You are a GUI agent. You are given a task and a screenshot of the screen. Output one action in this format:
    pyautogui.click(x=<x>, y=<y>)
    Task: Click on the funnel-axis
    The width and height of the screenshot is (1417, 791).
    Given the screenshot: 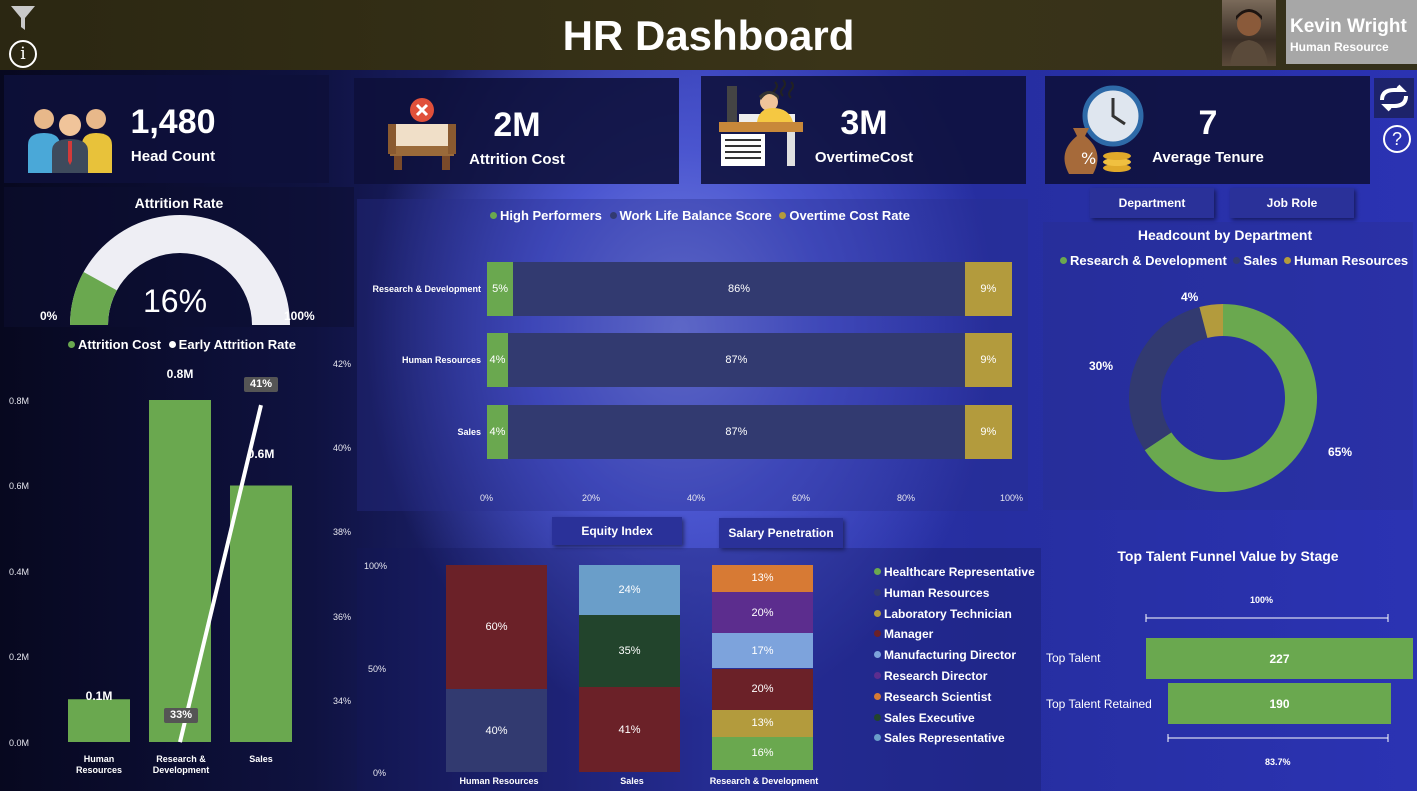 What is the action you would take?
    pyautogui.click(x=1267, y=678)
    